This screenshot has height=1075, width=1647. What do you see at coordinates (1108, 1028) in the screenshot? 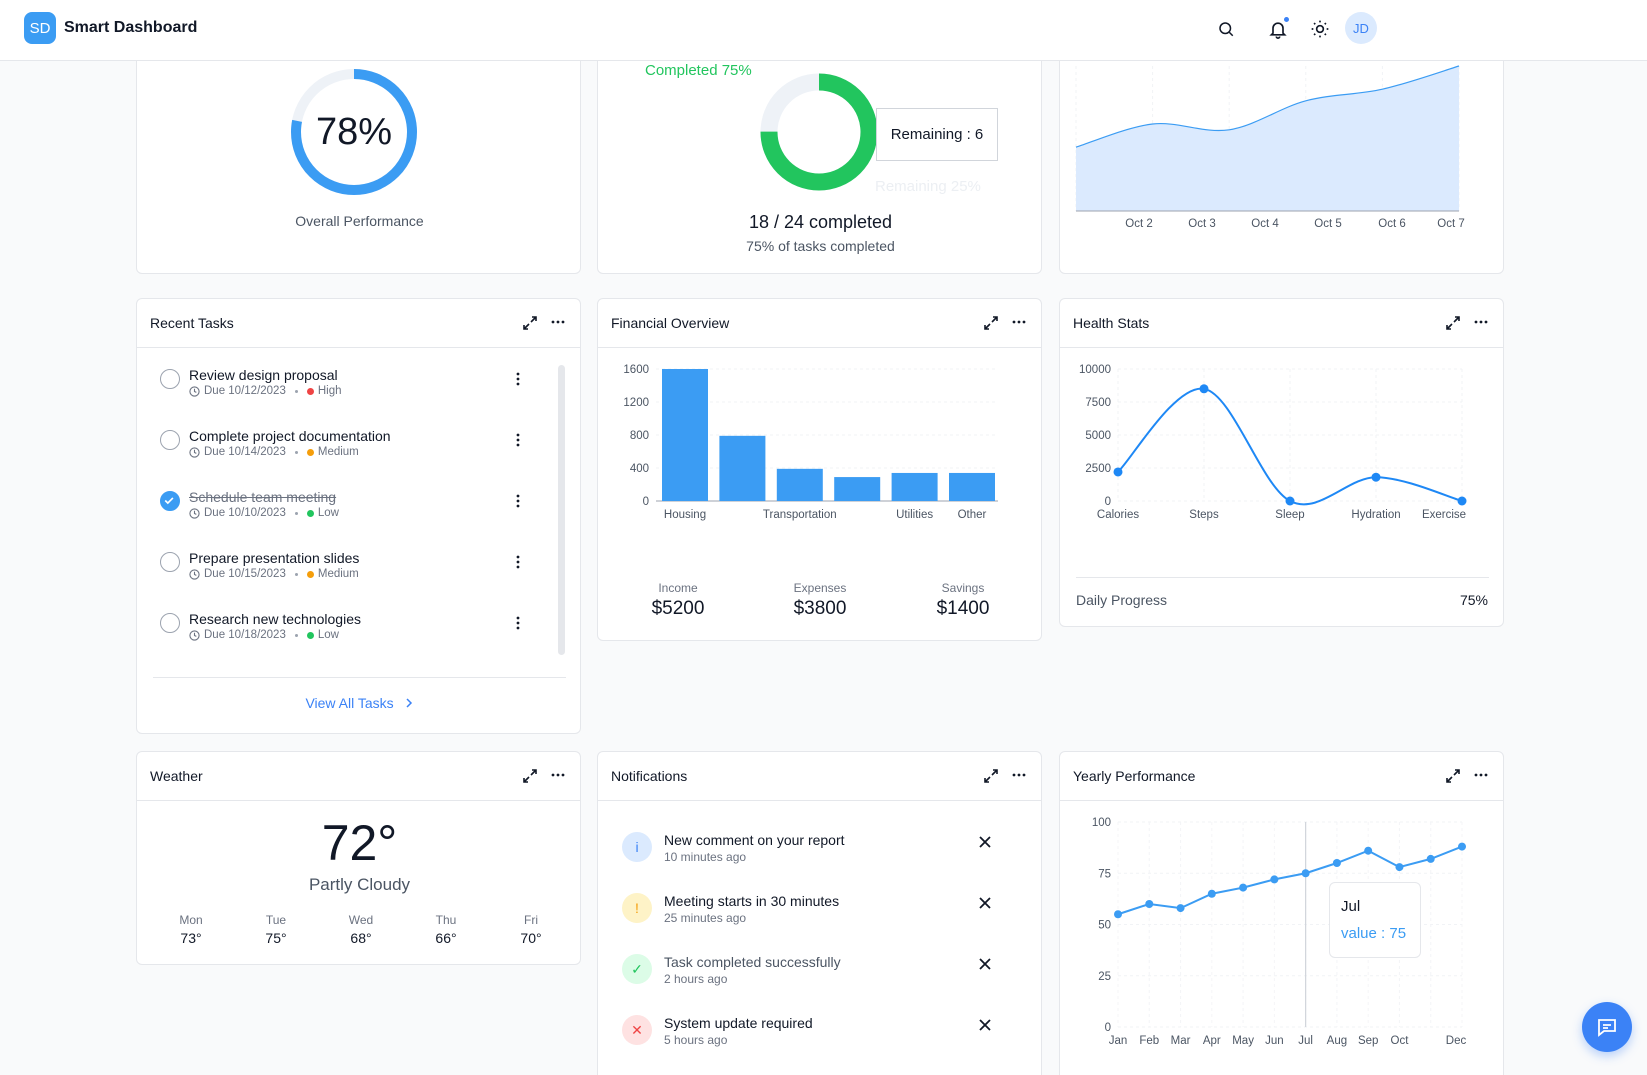
I see `y-tick-label: 0` at bounding box center [1108, 1028].